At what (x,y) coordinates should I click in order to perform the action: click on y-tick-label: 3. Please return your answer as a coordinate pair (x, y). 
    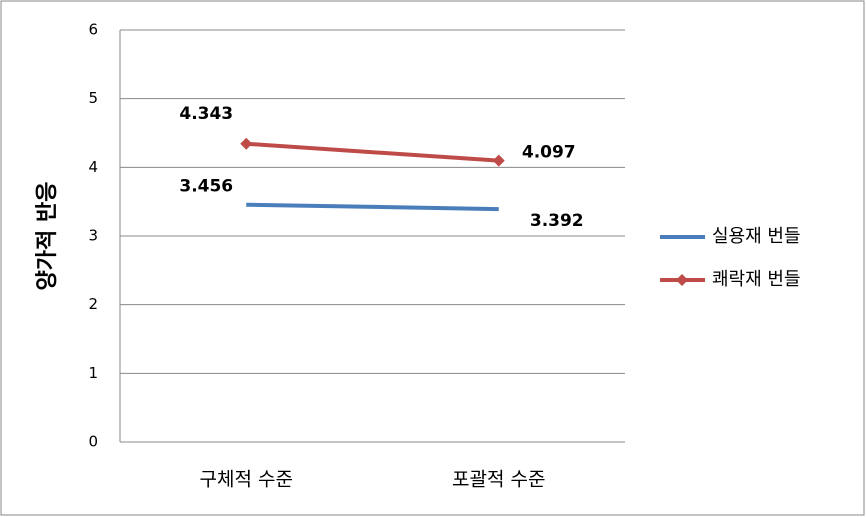
    Looking at the image, I should click on (93, 236).